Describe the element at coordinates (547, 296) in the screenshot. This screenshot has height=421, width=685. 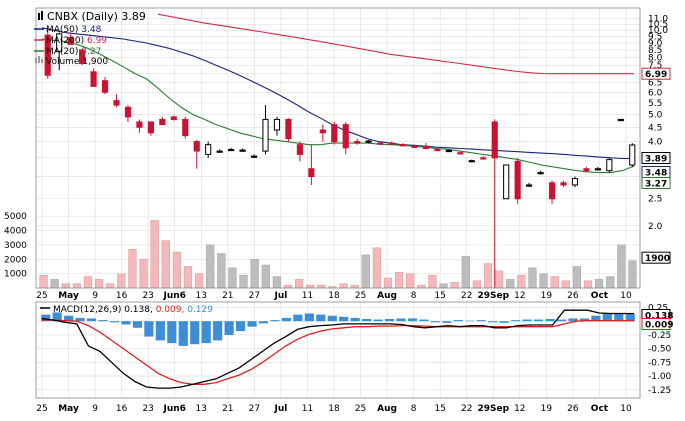
I see `x-tick-label: 19` at that location.